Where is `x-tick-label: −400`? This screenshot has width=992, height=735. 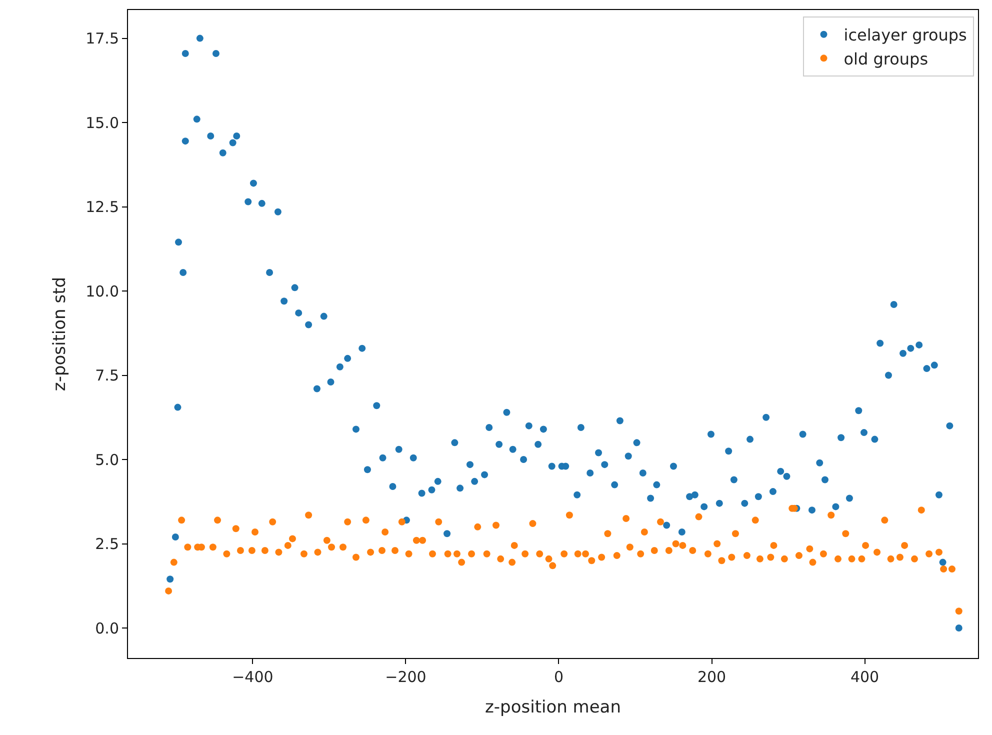 x-tick-label: −400 is located at coordinates (253, 677).